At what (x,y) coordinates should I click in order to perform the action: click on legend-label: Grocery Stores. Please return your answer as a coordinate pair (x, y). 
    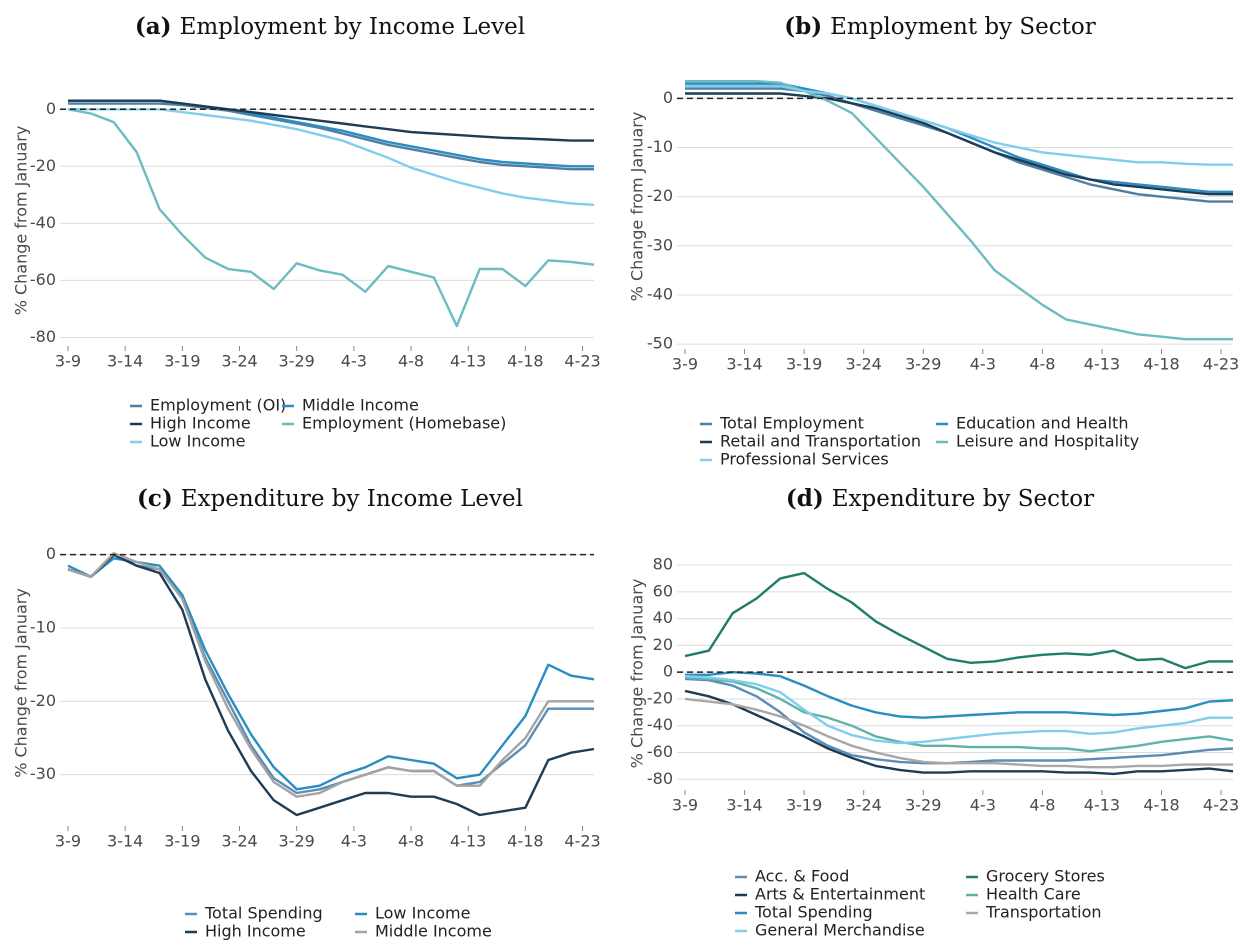
    Looking at the image, I should click on (1045, 876).